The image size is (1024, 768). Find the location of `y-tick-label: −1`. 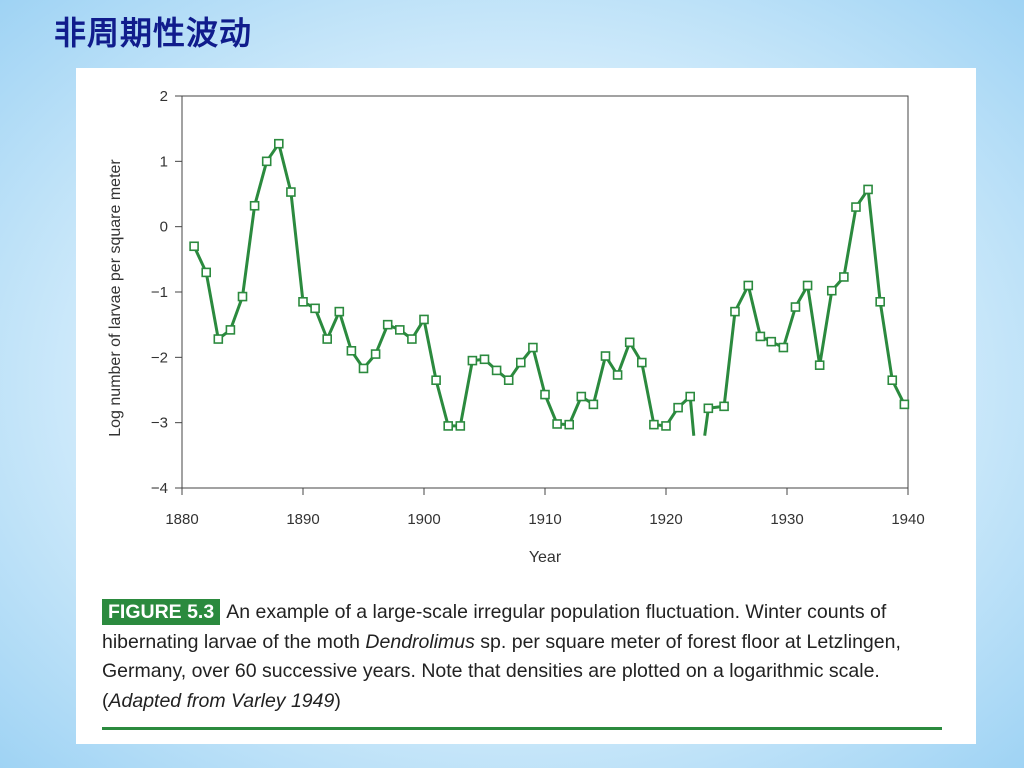

y-tick-label: −1 is located at coordinates (159, 292).